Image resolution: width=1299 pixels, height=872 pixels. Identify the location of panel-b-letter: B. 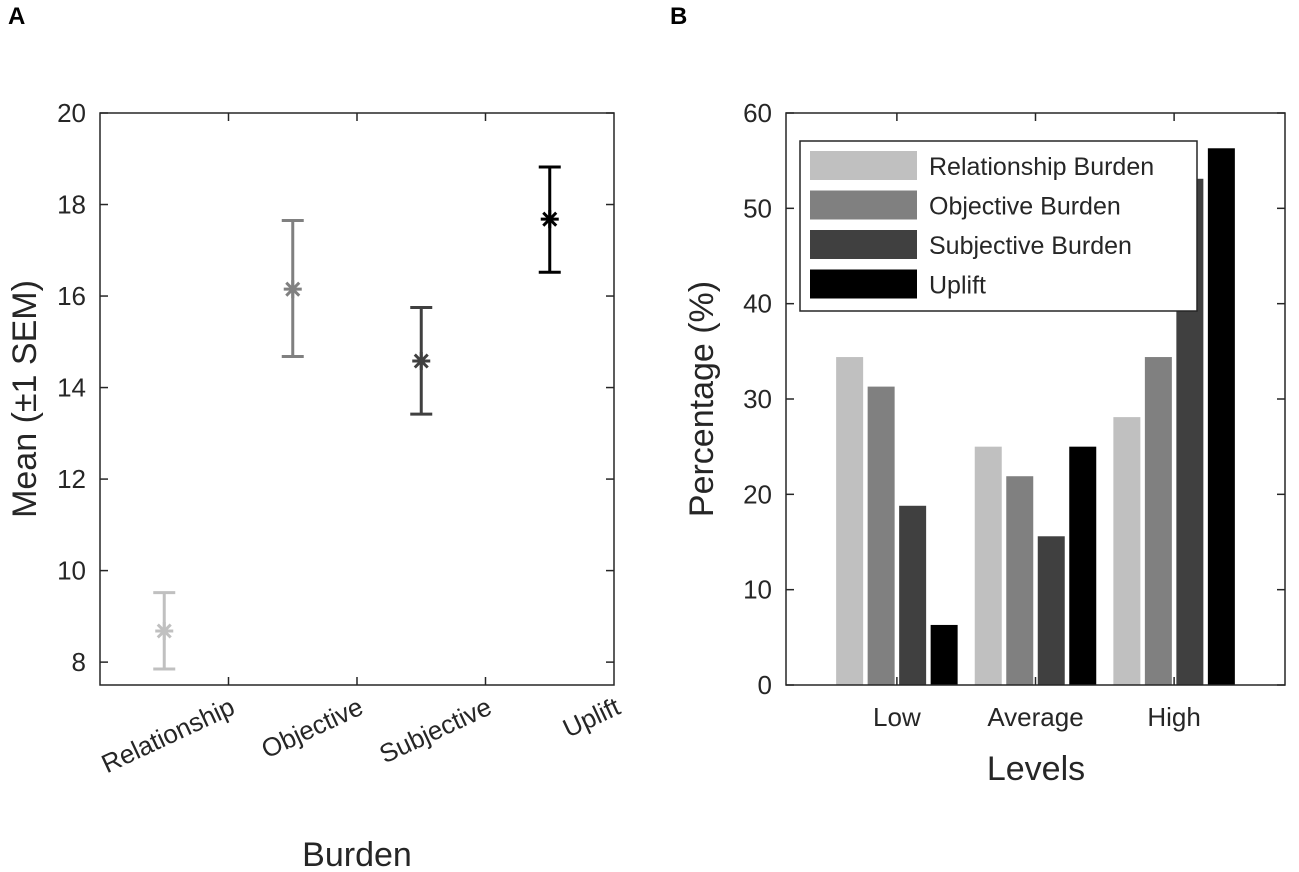
(678, 16).